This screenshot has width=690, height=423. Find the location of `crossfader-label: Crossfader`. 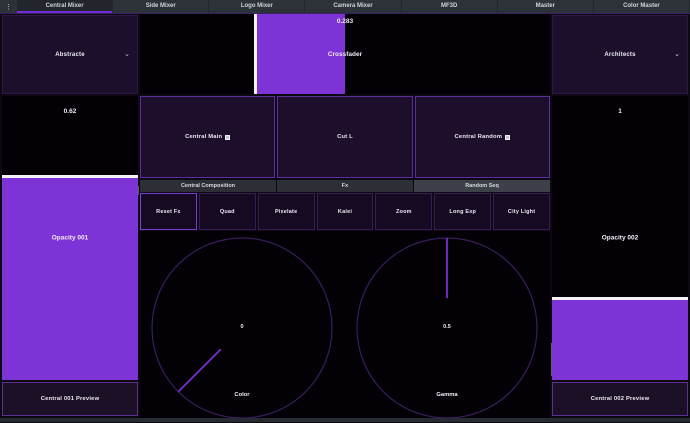

crossfader-label: Crossfader is located at coordinates (345, 54).